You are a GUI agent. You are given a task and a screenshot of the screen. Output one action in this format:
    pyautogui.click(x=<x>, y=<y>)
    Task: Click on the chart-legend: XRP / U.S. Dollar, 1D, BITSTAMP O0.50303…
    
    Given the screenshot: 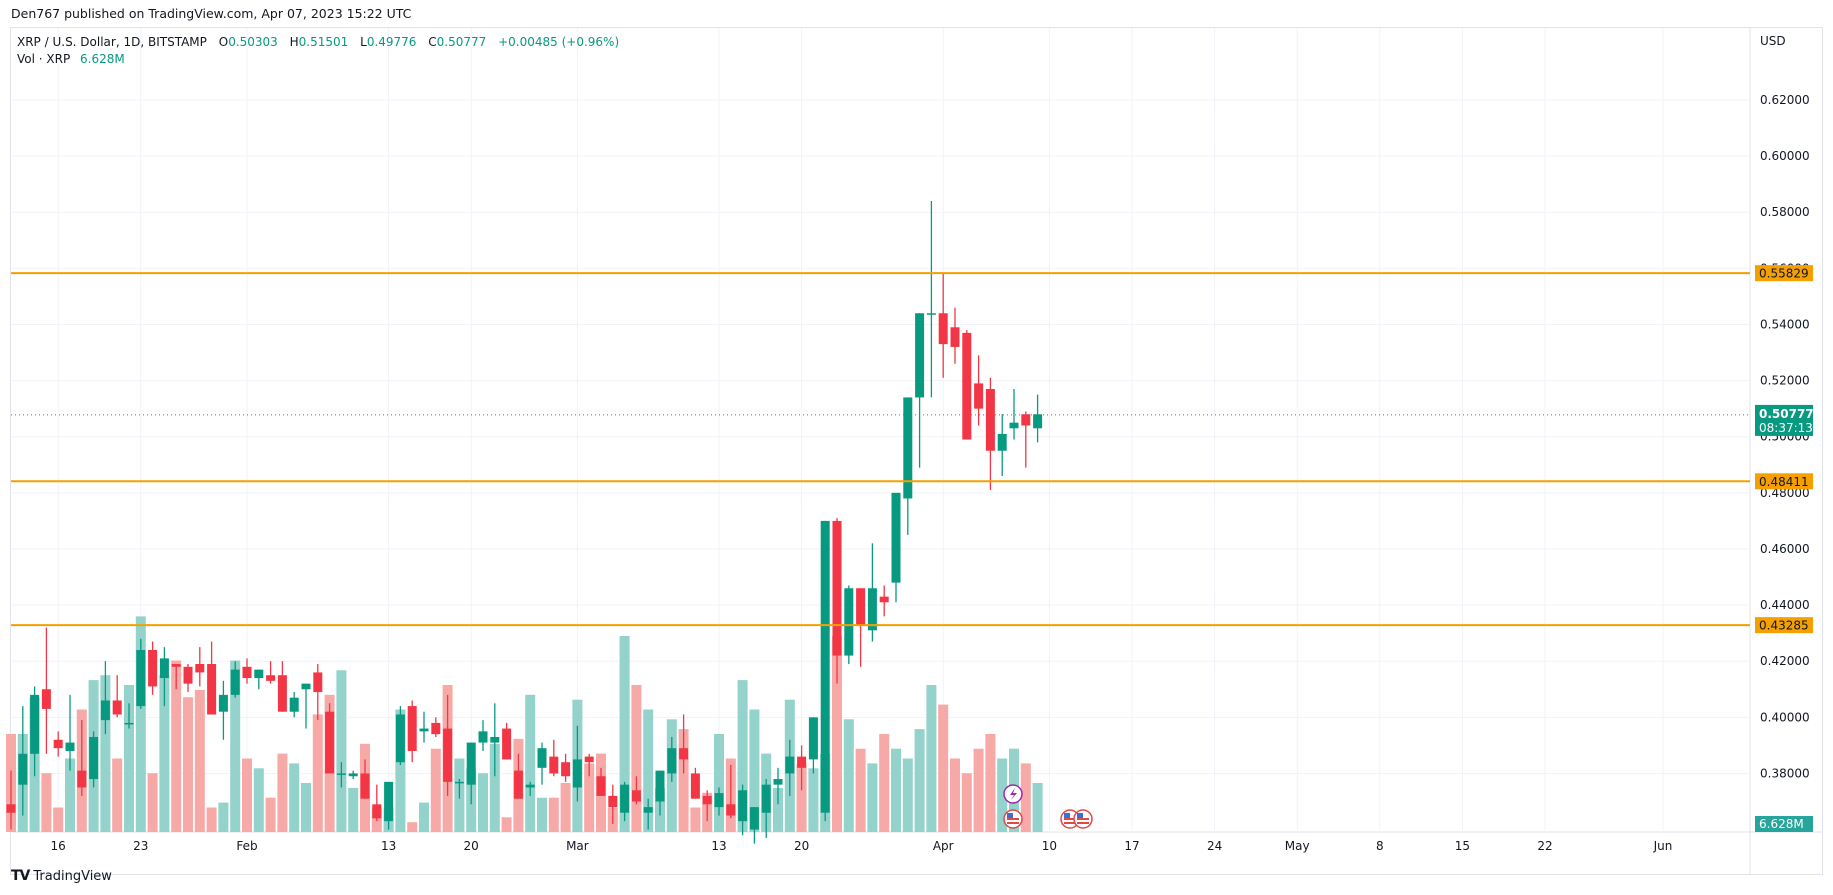 What is the action you would take?
    pyautogui.click(x=318, y=51)
    